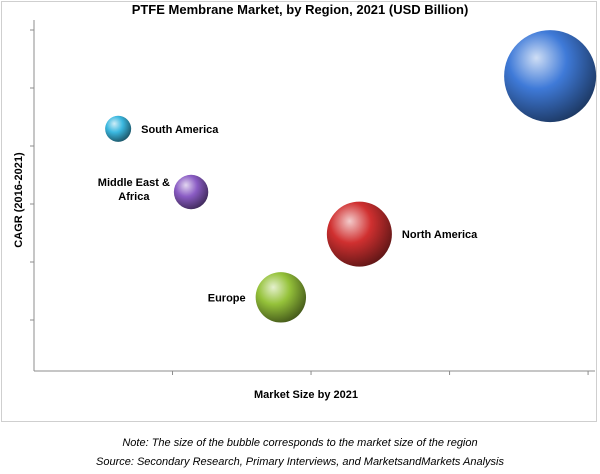 This screenshot has width=600, height=474. What do you see at coordinates (440, 235) in the screenshot?
I see `bubble-label: North America` at bounding box center [440, 235].